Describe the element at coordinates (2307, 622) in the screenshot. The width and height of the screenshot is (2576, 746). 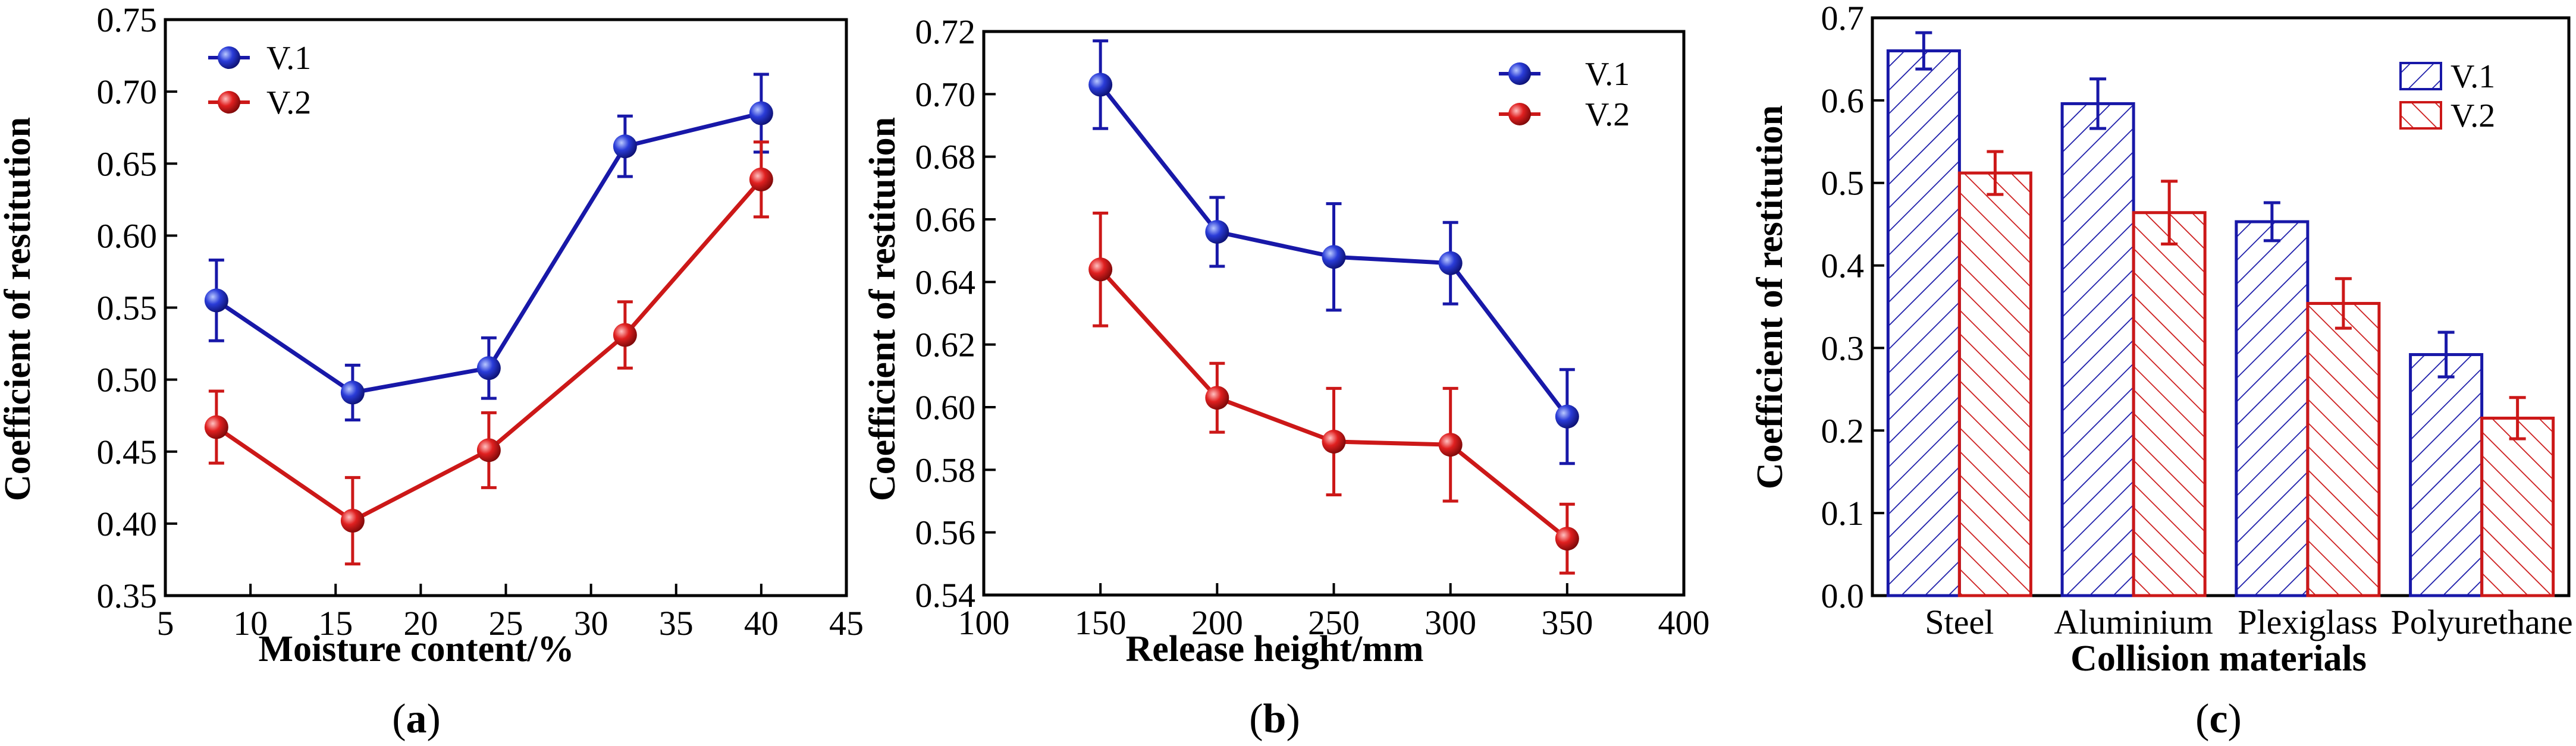
I see `category-label: Plexiglass` at that location.